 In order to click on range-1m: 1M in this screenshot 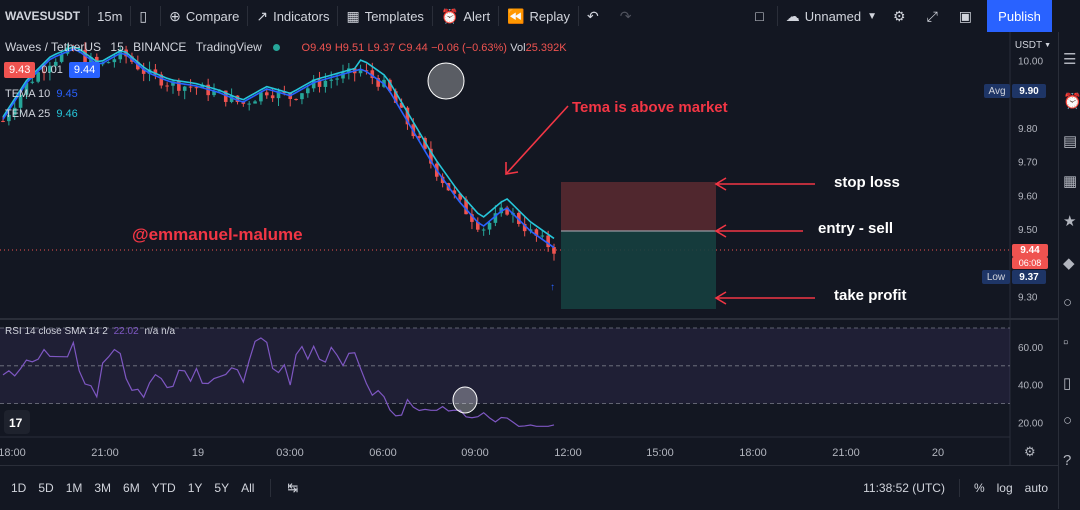, I will do `click(74, 488)`.